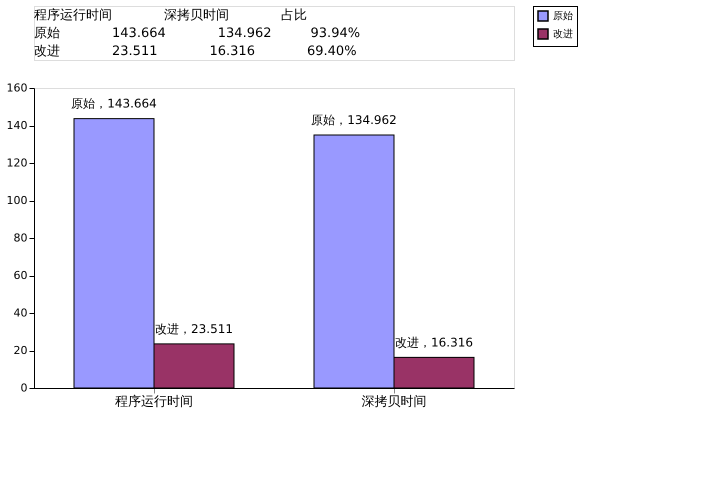 The height and width of the screenshot is (488, 702). I want to click on legend-label: 原始, so click(563, 16).